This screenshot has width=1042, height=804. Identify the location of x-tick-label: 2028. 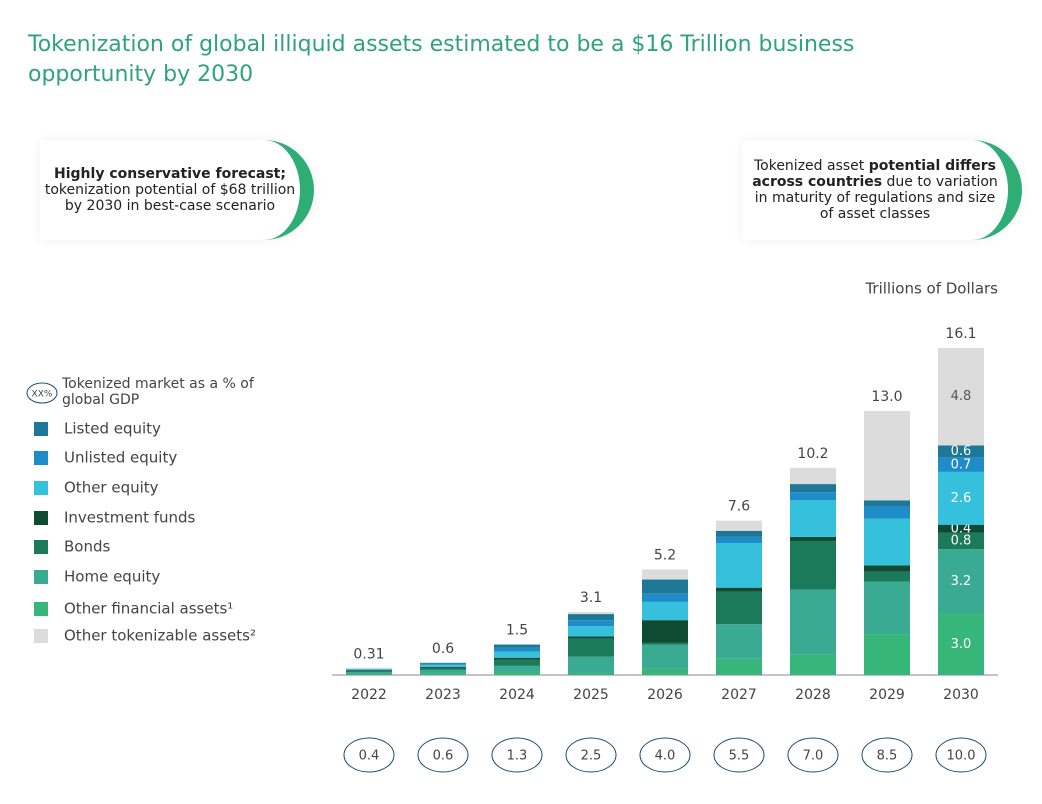
(813, 695).